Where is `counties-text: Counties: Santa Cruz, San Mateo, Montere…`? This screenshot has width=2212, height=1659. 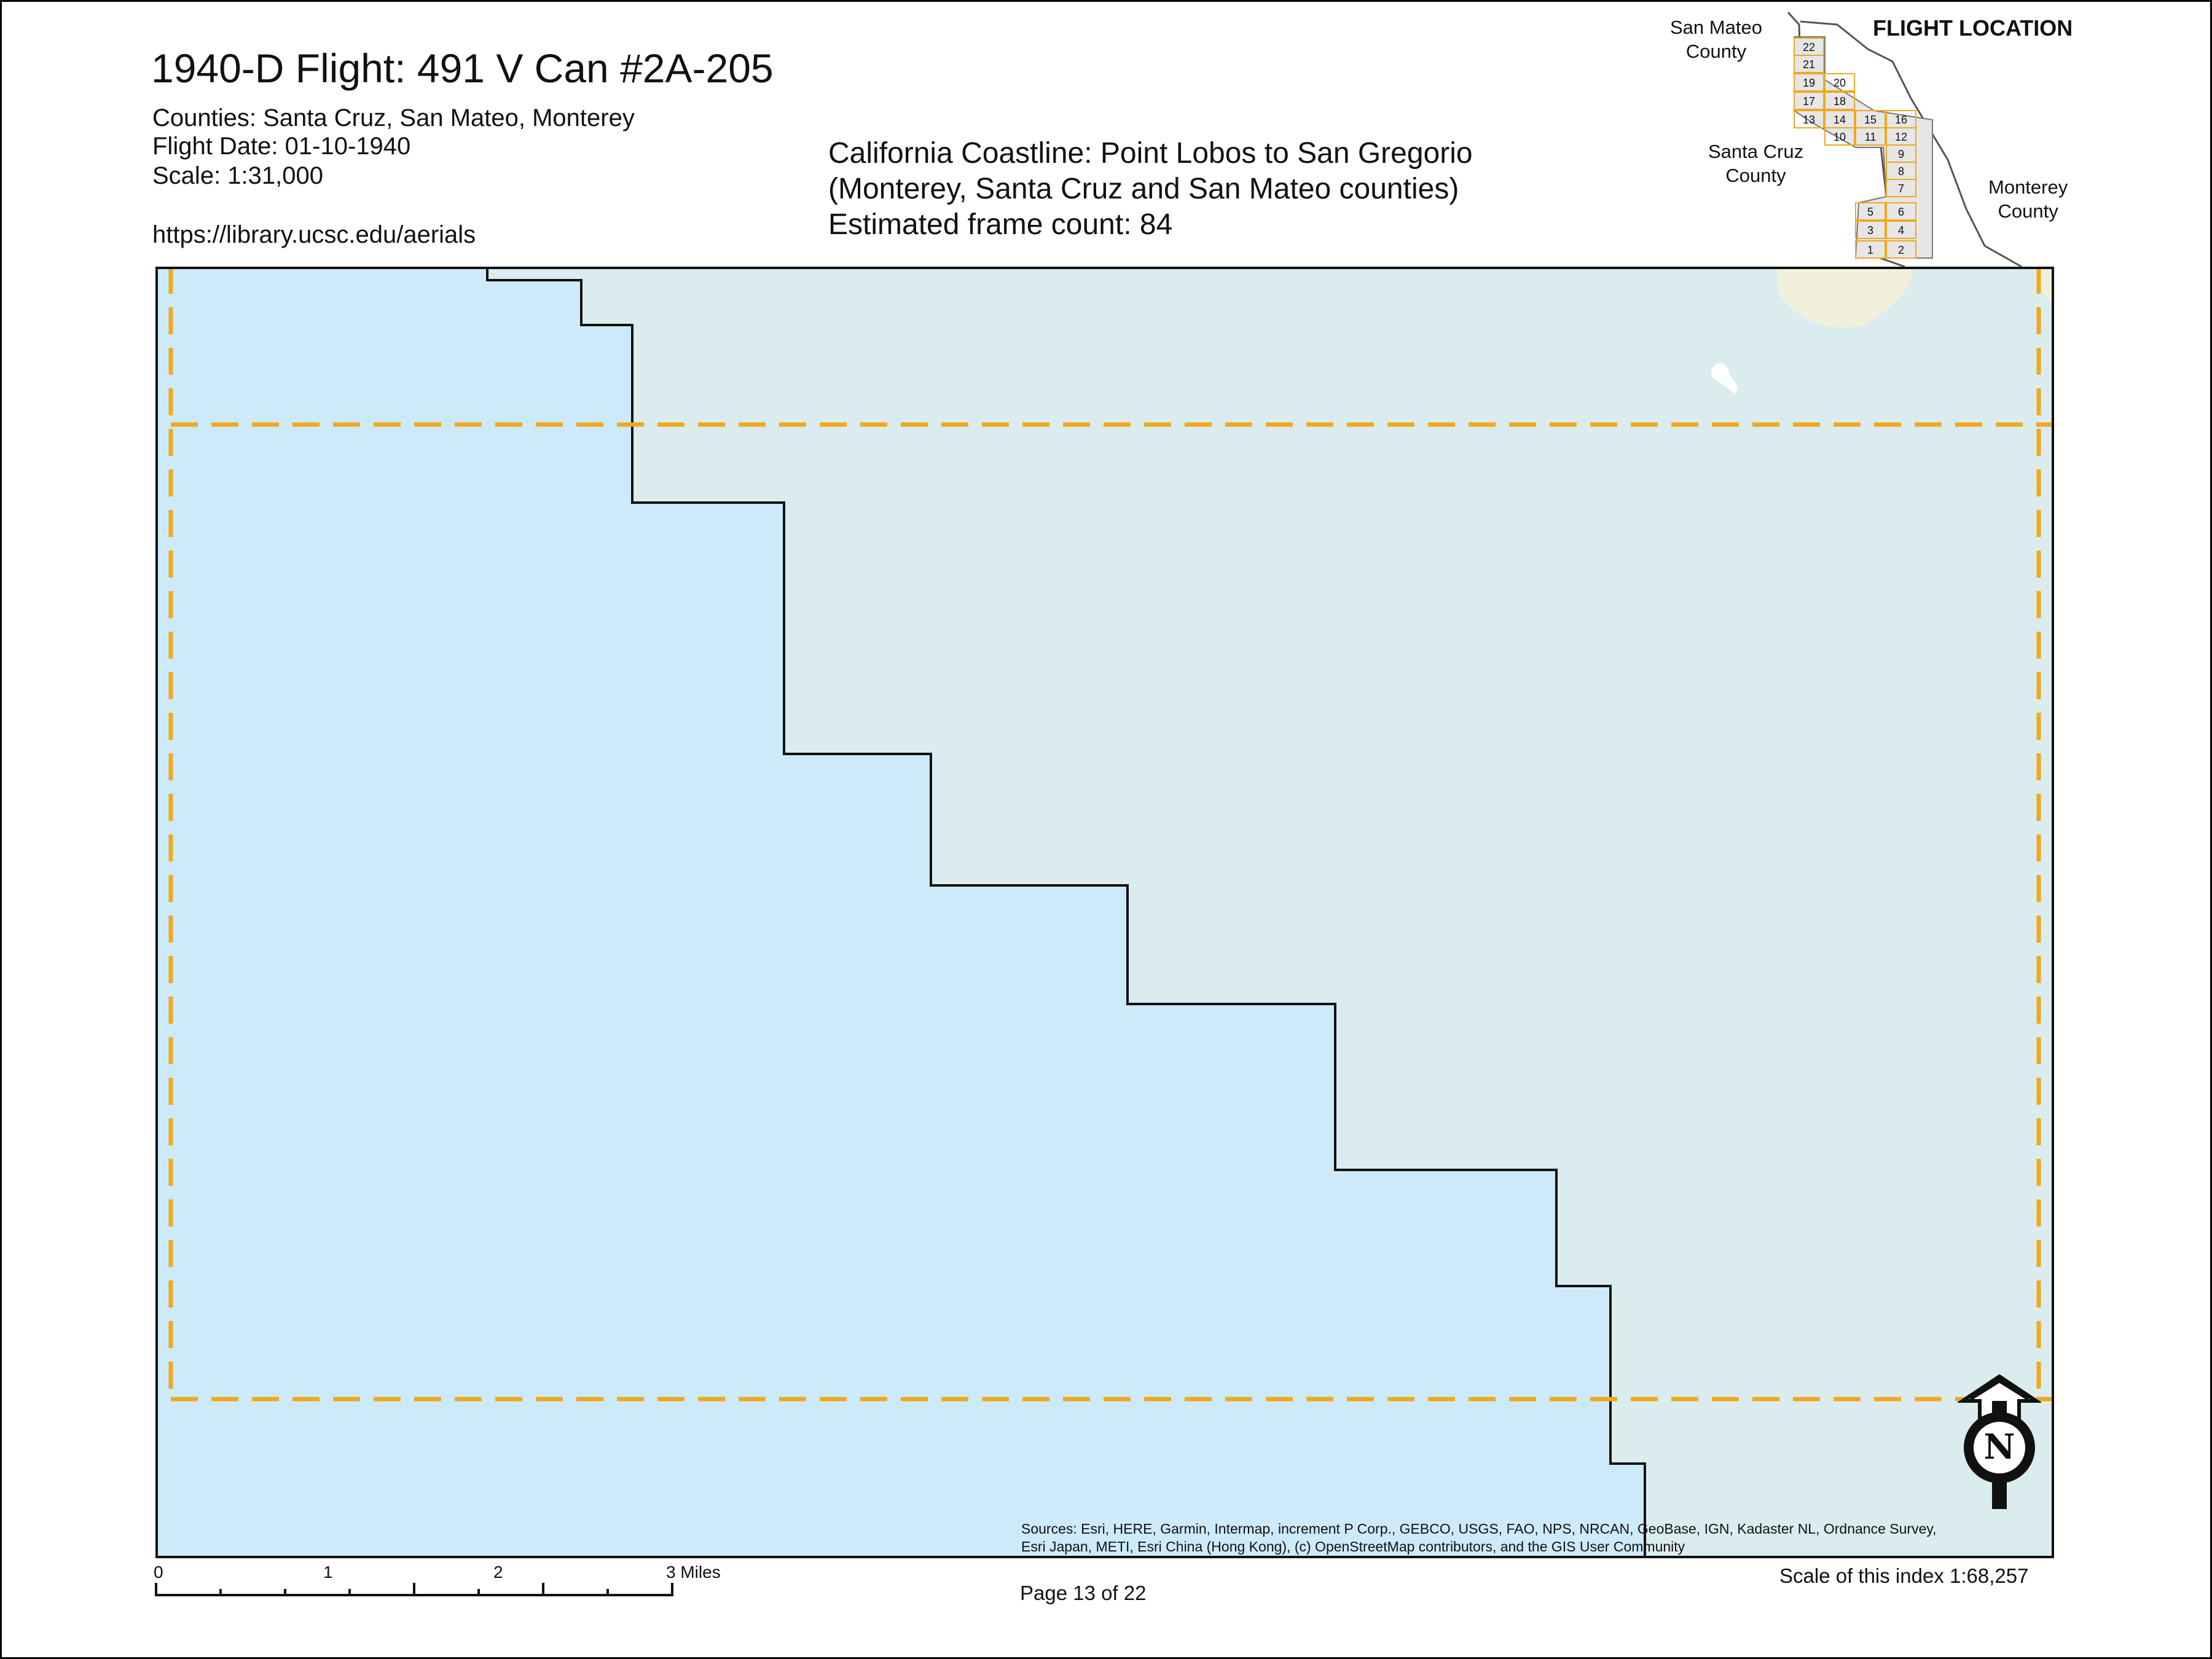 counties-text: Counties: Santa Cruz, San Mateo, Montere… is located at coordinates (393, 117).